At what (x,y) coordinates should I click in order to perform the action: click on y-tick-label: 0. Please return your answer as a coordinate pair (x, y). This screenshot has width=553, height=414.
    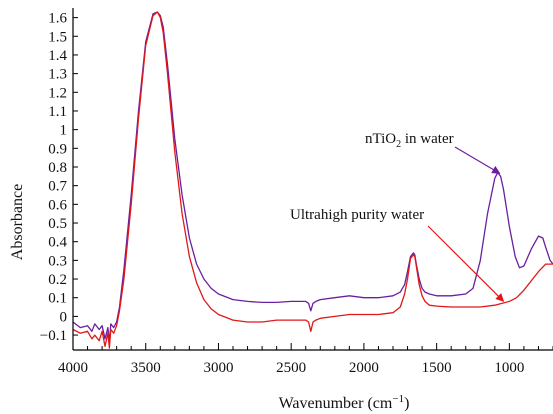
    Looking at the image, I should click on (64, 317).